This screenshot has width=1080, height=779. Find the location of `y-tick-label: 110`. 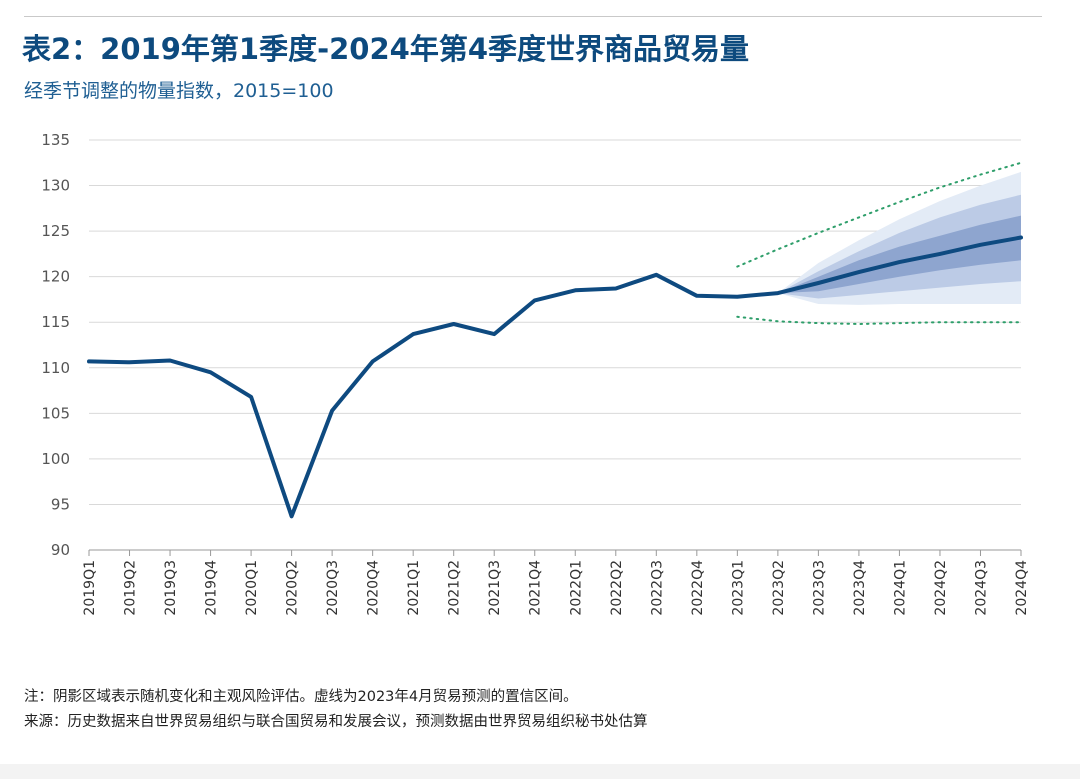

y-tick-label: 110 is located at coordinates (55, 368).